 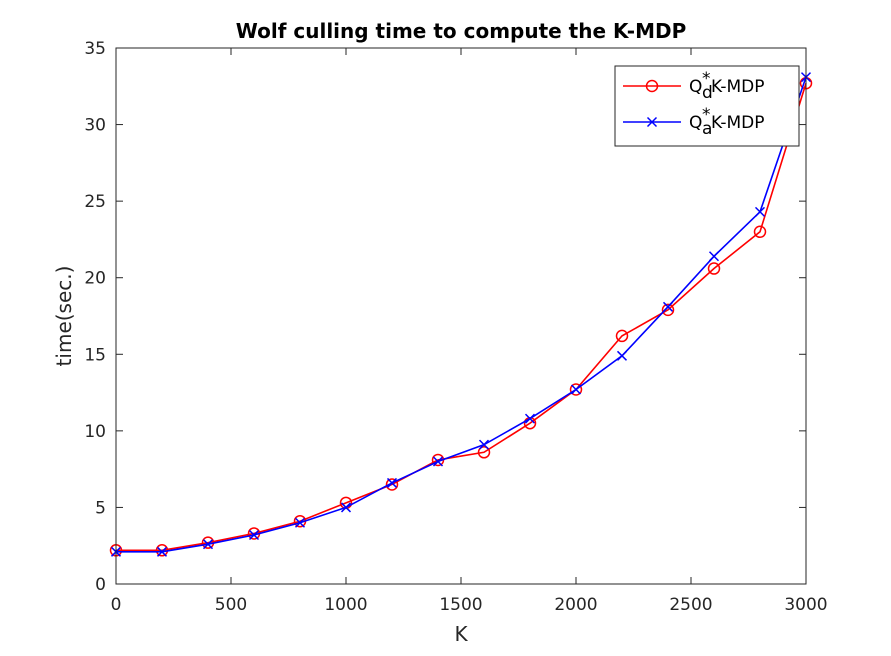 I want to click on y-tick-label: 30, so click(x=95, y=126).